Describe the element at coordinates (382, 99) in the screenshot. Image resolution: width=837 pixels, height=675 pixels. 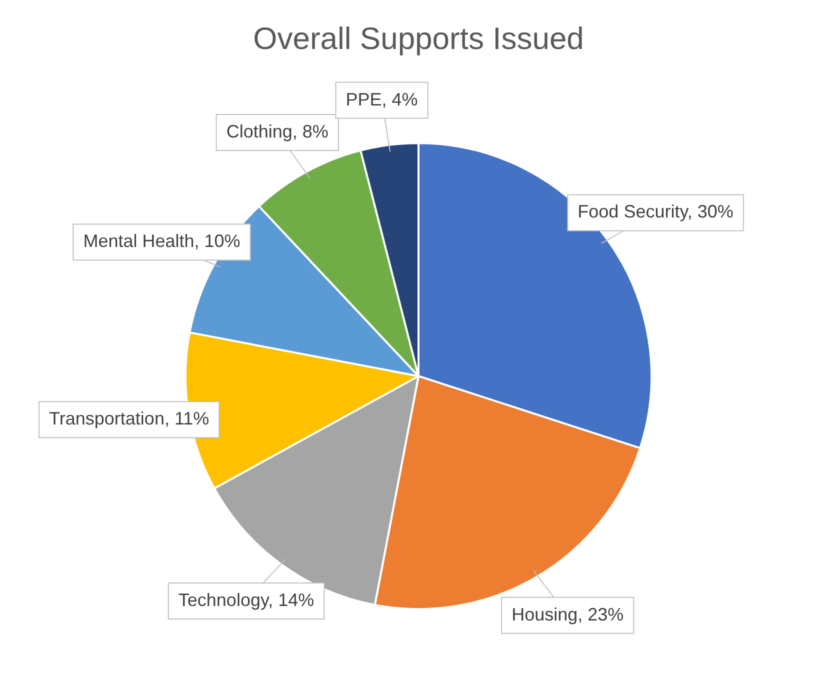
I see `slice-label: PPE, 4%` at that location.